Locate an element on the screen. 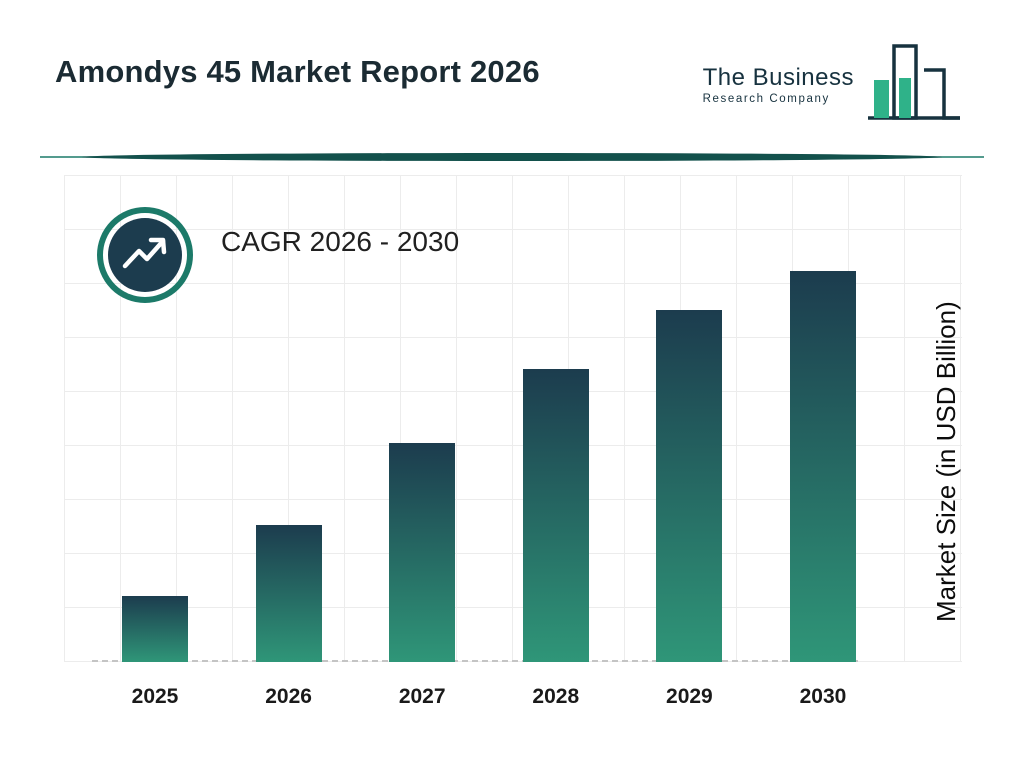 Image resolution: width=1024 pixels, height=768 pixels. bar-column-2028: 2028 is located at coordinates (555, 445).